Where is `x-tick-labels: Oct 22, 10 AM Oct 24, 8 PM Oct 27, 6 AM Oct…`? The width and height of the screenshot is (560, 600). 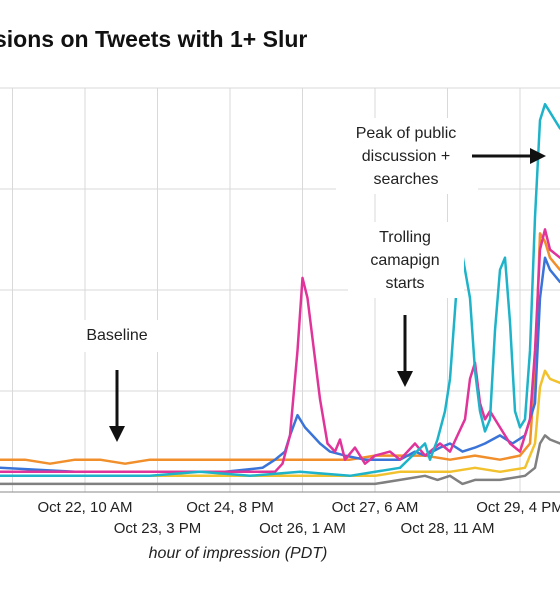 x-tick-labels: Oct 22, 10 AM Oct 24, 8 PM Oct 27, 6 AM Oct… is located at coordinates (298, 518).